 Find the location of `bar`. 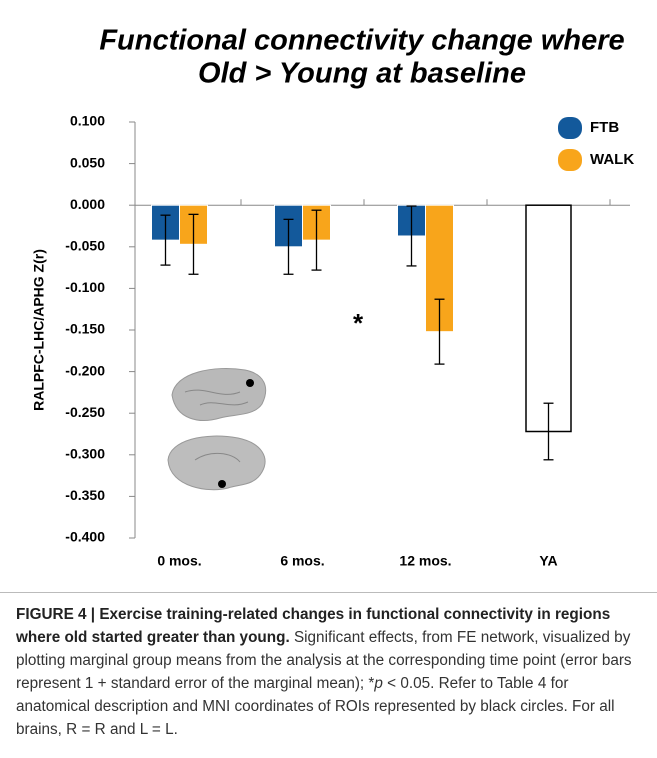

bar is located at coordinates (548, 318).